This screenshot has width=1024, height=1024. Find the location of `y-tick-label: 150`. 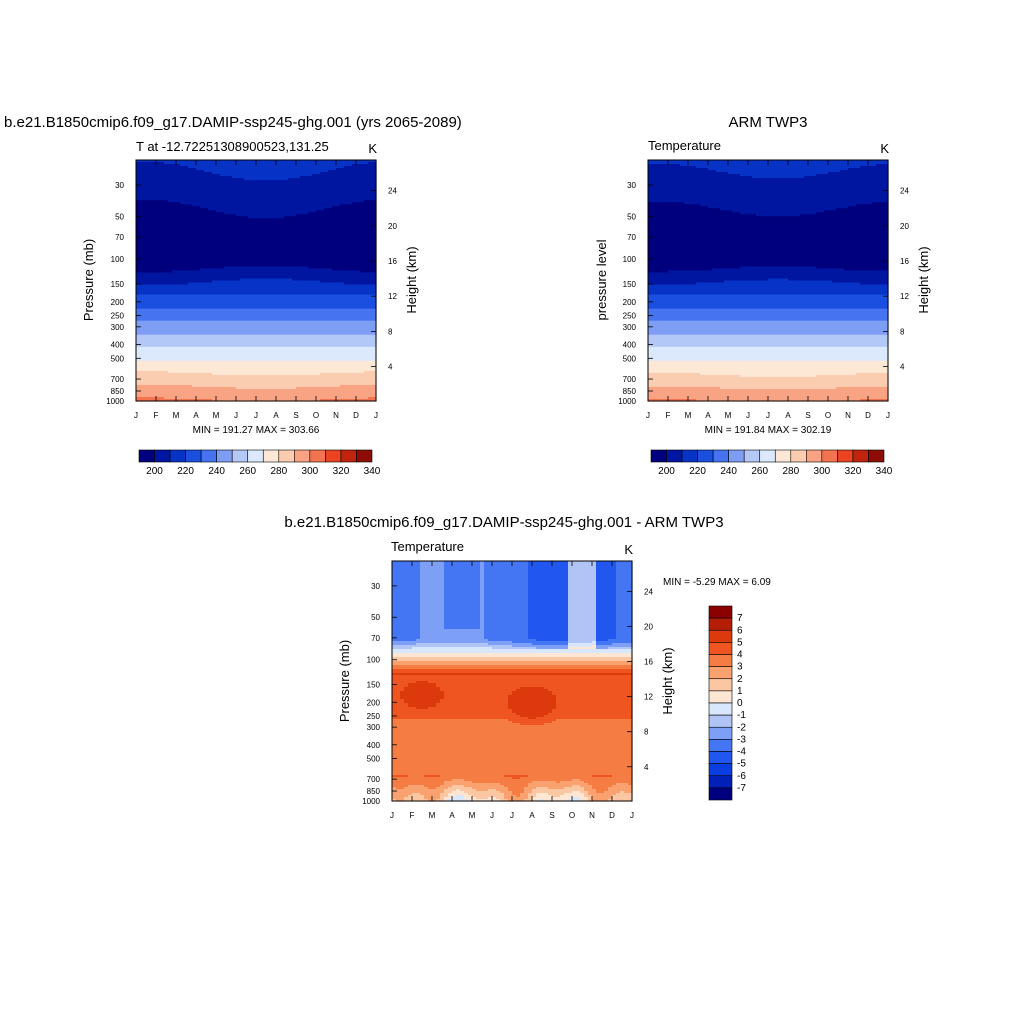

y-tick-label: 150 is located at coordinates (118, 284).